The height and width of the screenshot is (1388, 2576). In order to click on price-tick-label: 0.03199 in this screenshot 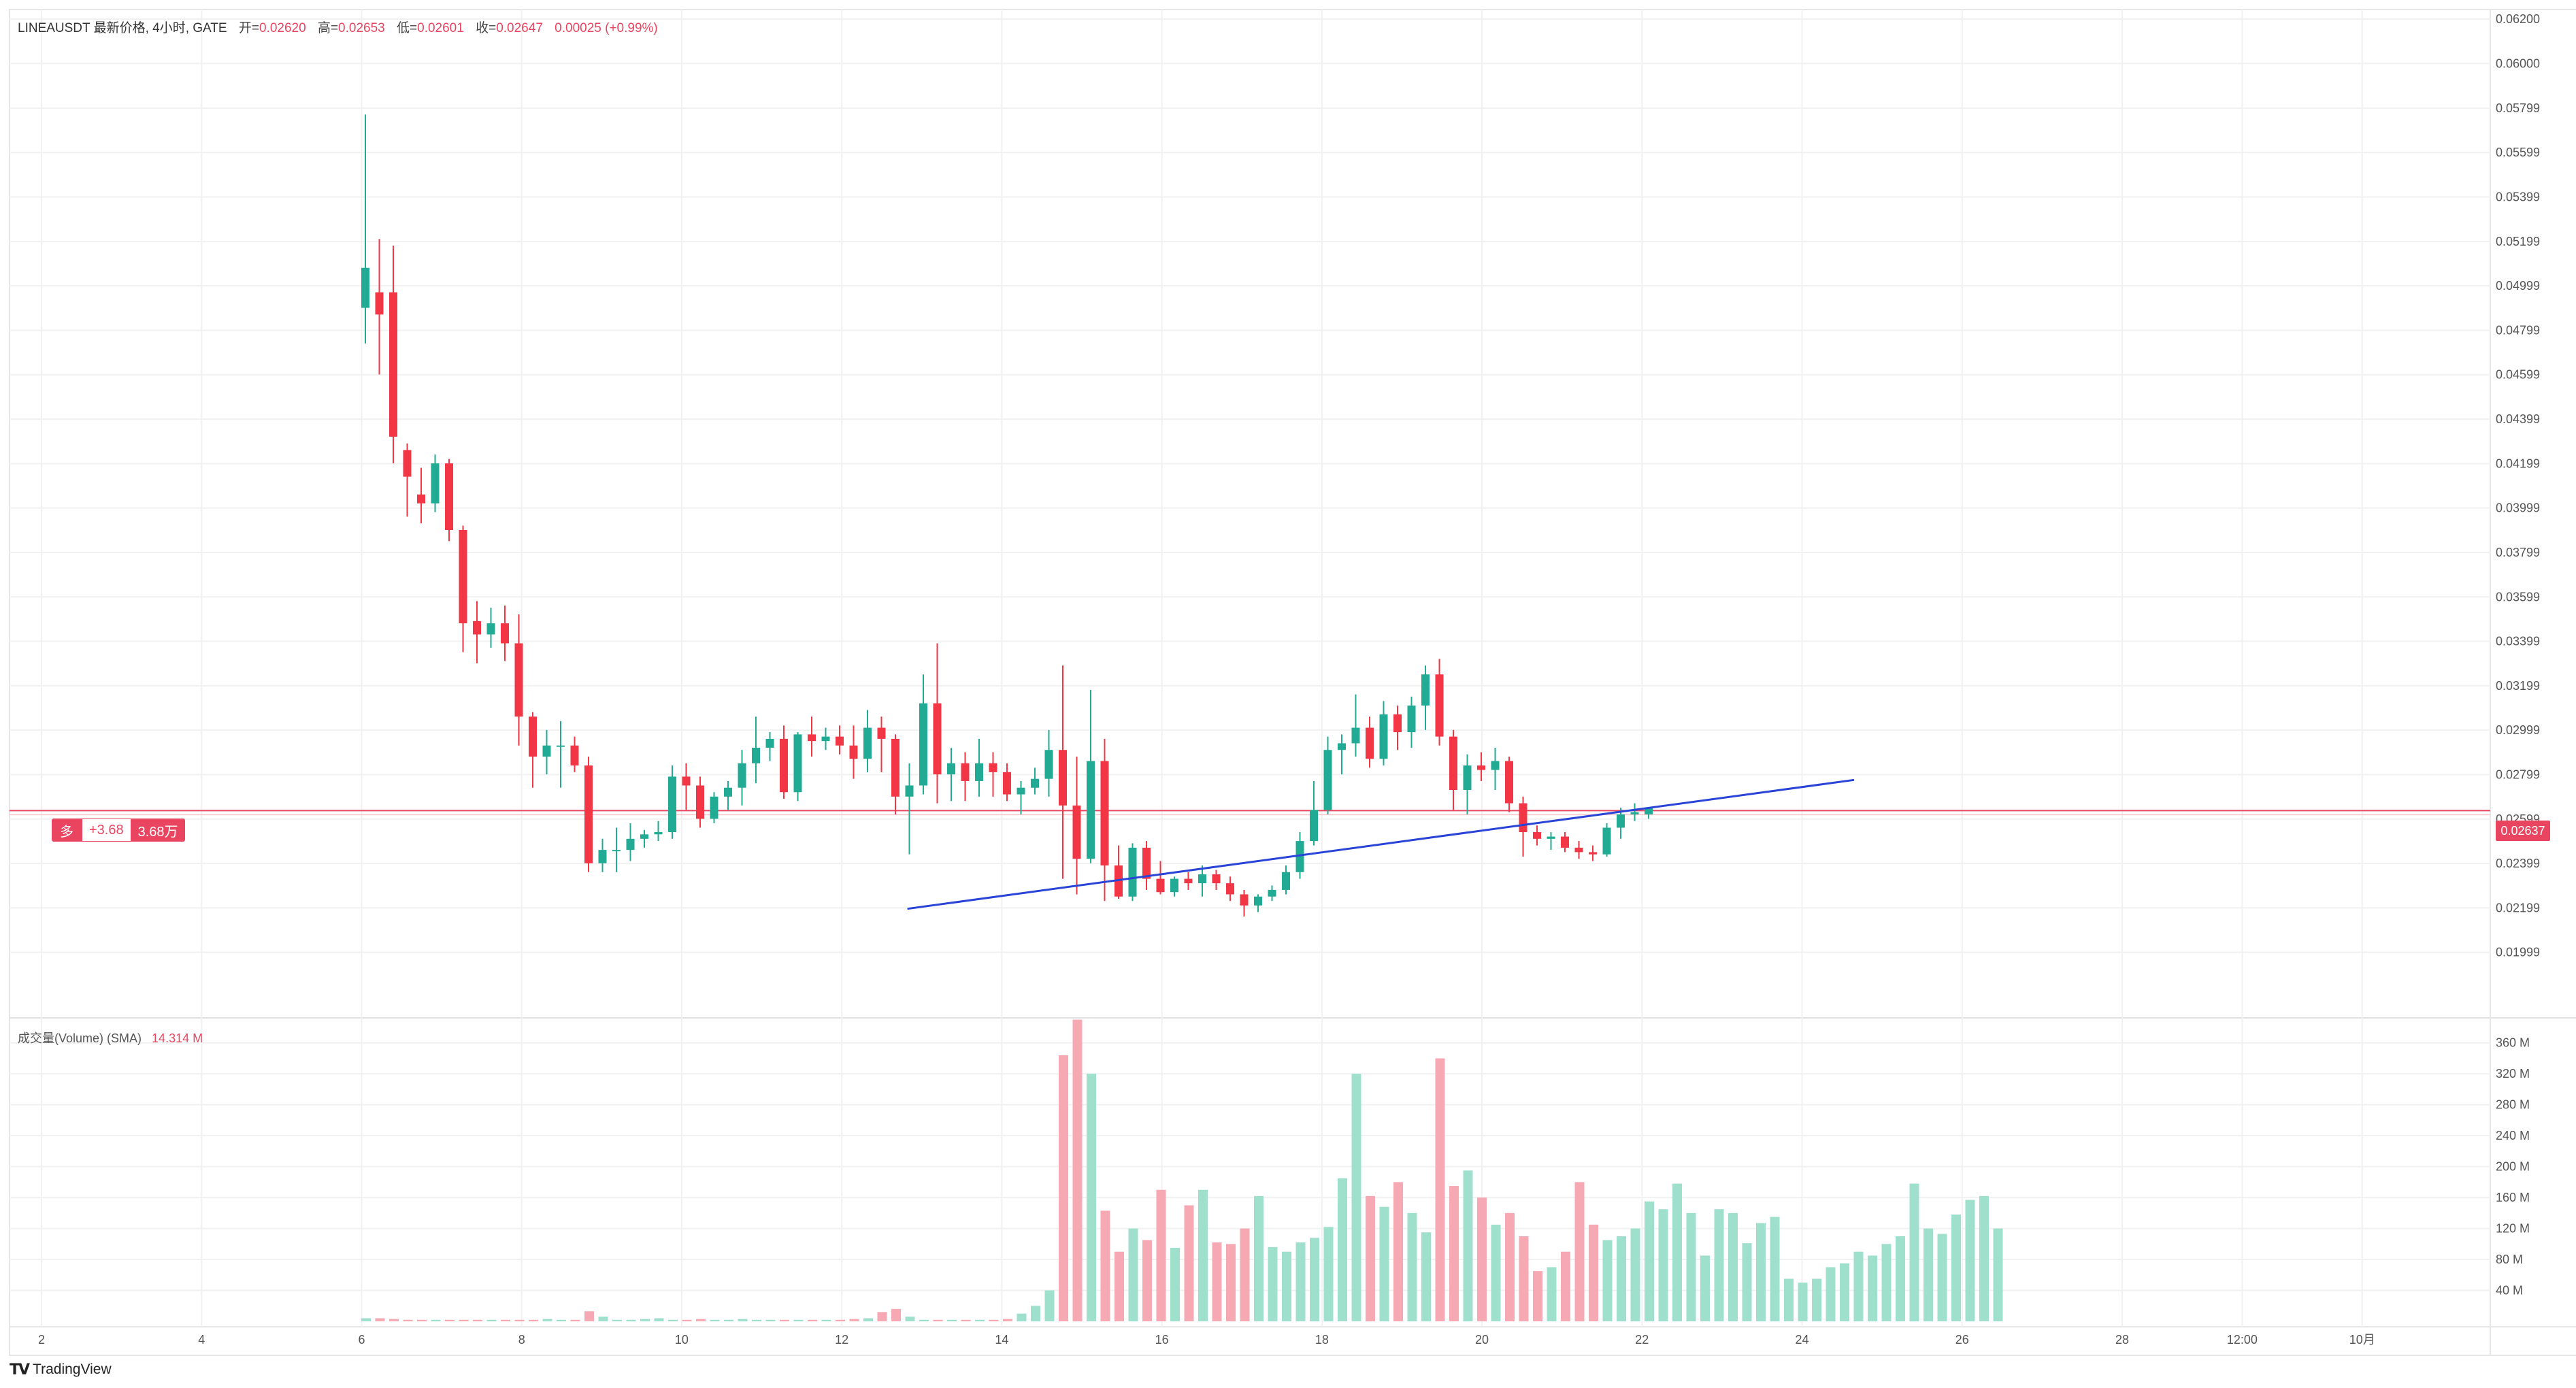, I will do `click(2518, 686)`.